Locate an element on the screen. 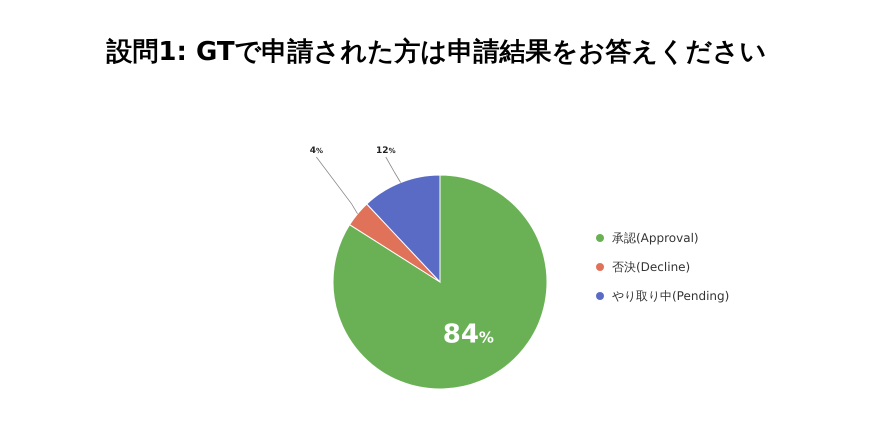 The width and height of the screenshot is (873, 422). legend-label: やり取り中(Pending) is located at coordinates (671, 296).